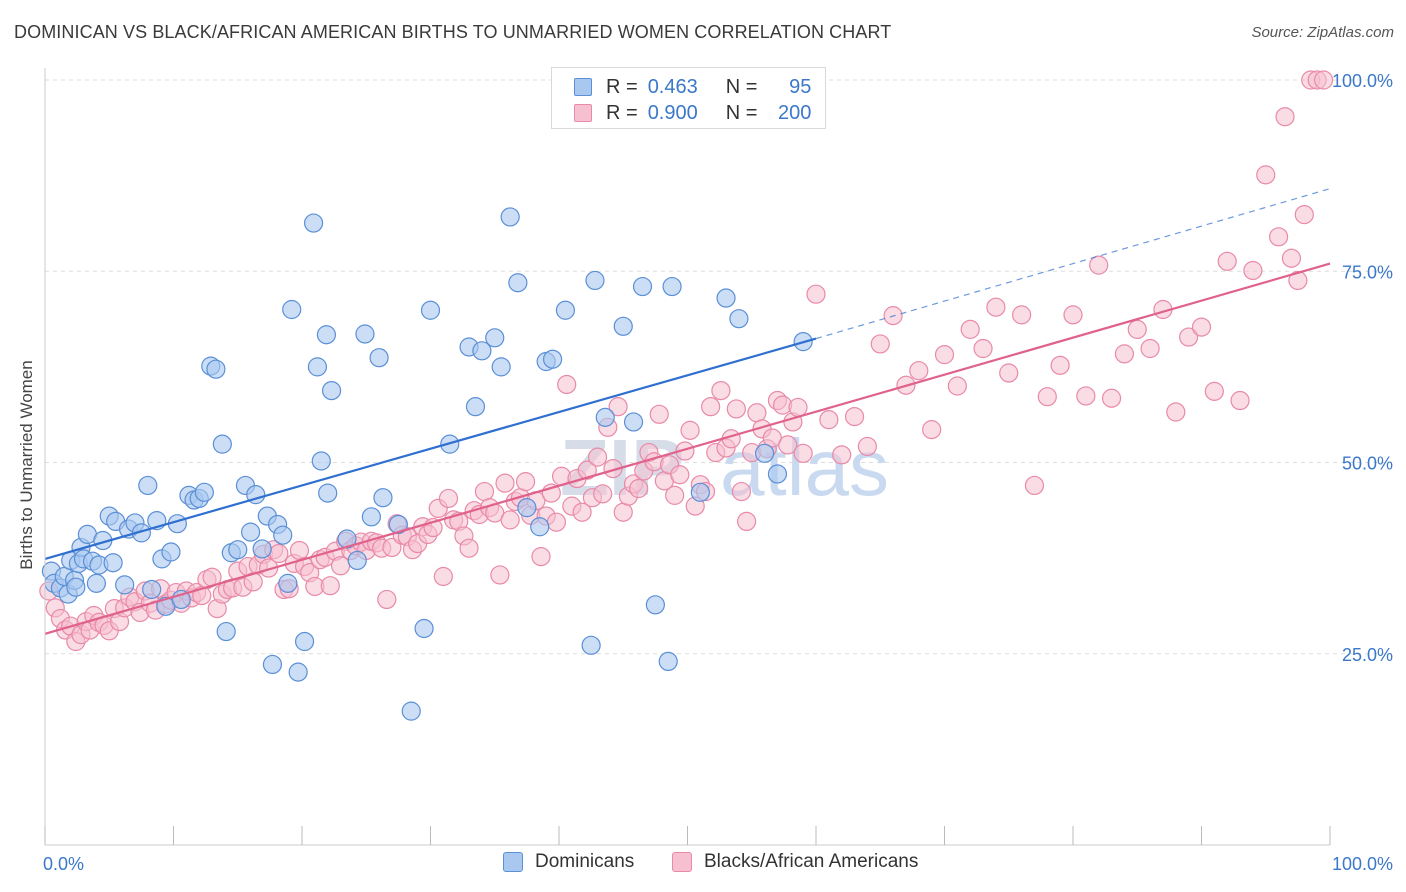 The height and width of the screenshot is (892, 1406). What do you see at coordinates (795, 112) in the screenshot?
I see `n-value: 200` at bounding box center [795, 112].